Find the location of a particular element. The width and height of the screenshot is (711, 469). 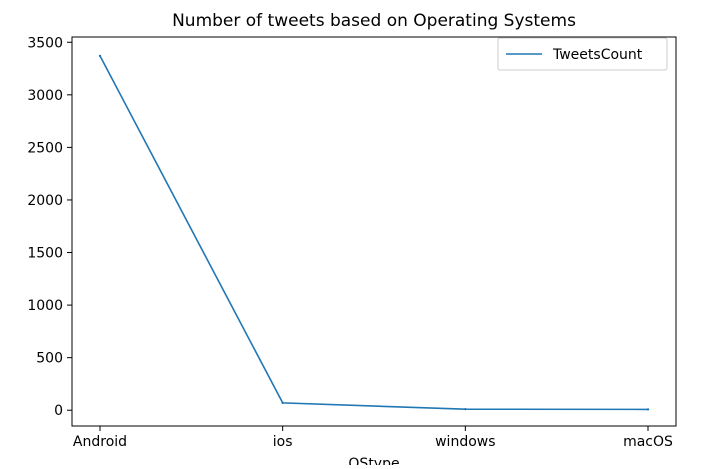

x-tick-label: Android is located at coordinates (100, 442).